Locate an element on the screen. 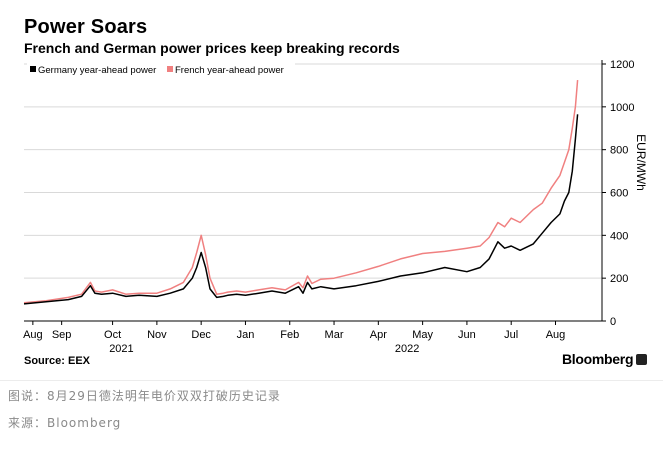  x-tick-label: Dec is located at coordinates (201, 335).